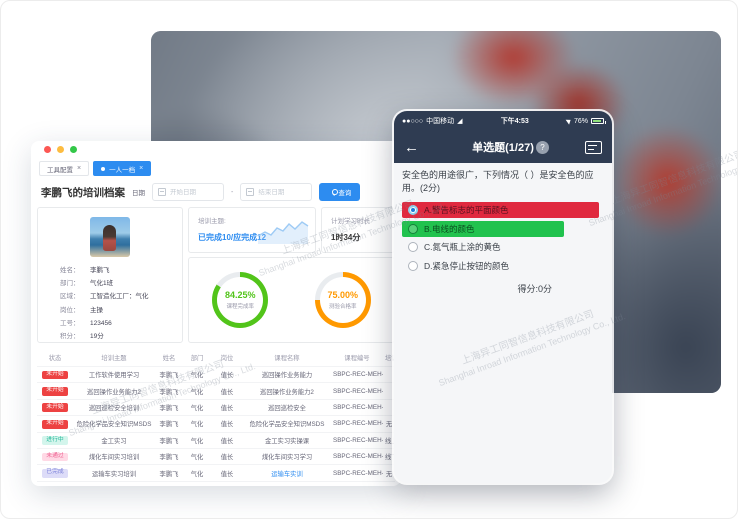  I want to click on header-code: 课程编号, so click(357, 358).